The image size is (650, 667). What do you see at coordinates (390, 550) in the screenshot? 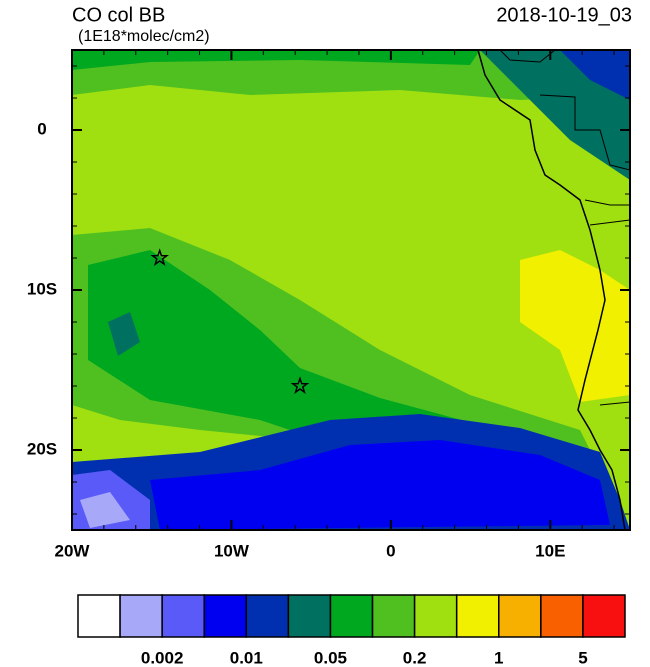
I see `x-tick-label: 0` at bounding box center [390, 550].